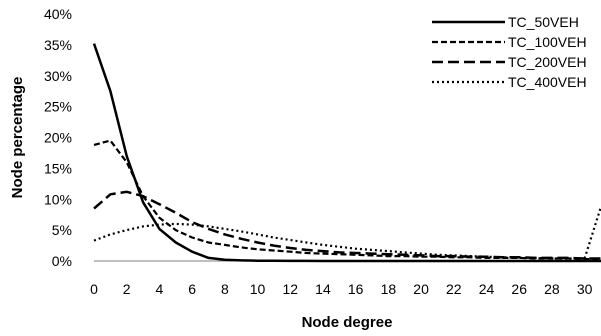 Image resolution: width=601 pixels, height=336 pixels. Describe the element at coordinates (58, 168) in the screenshot. I see `y-tick-label: 15%` at that location.